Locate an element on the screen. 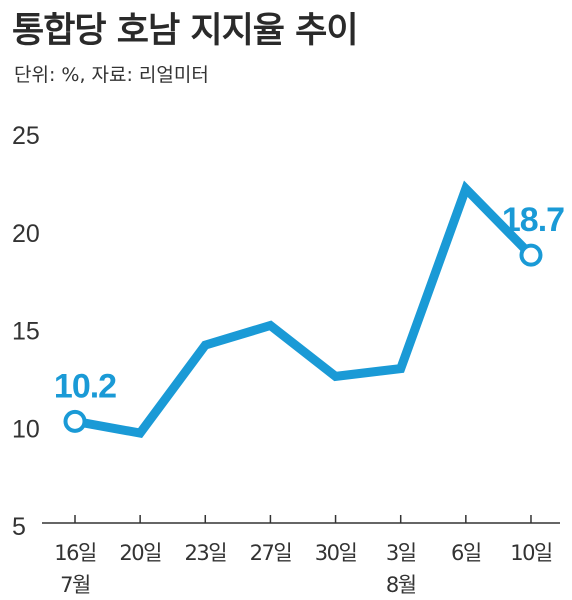 The image size is (572, 600). x-month-label: 7월 is located at coordinates (75, 585).